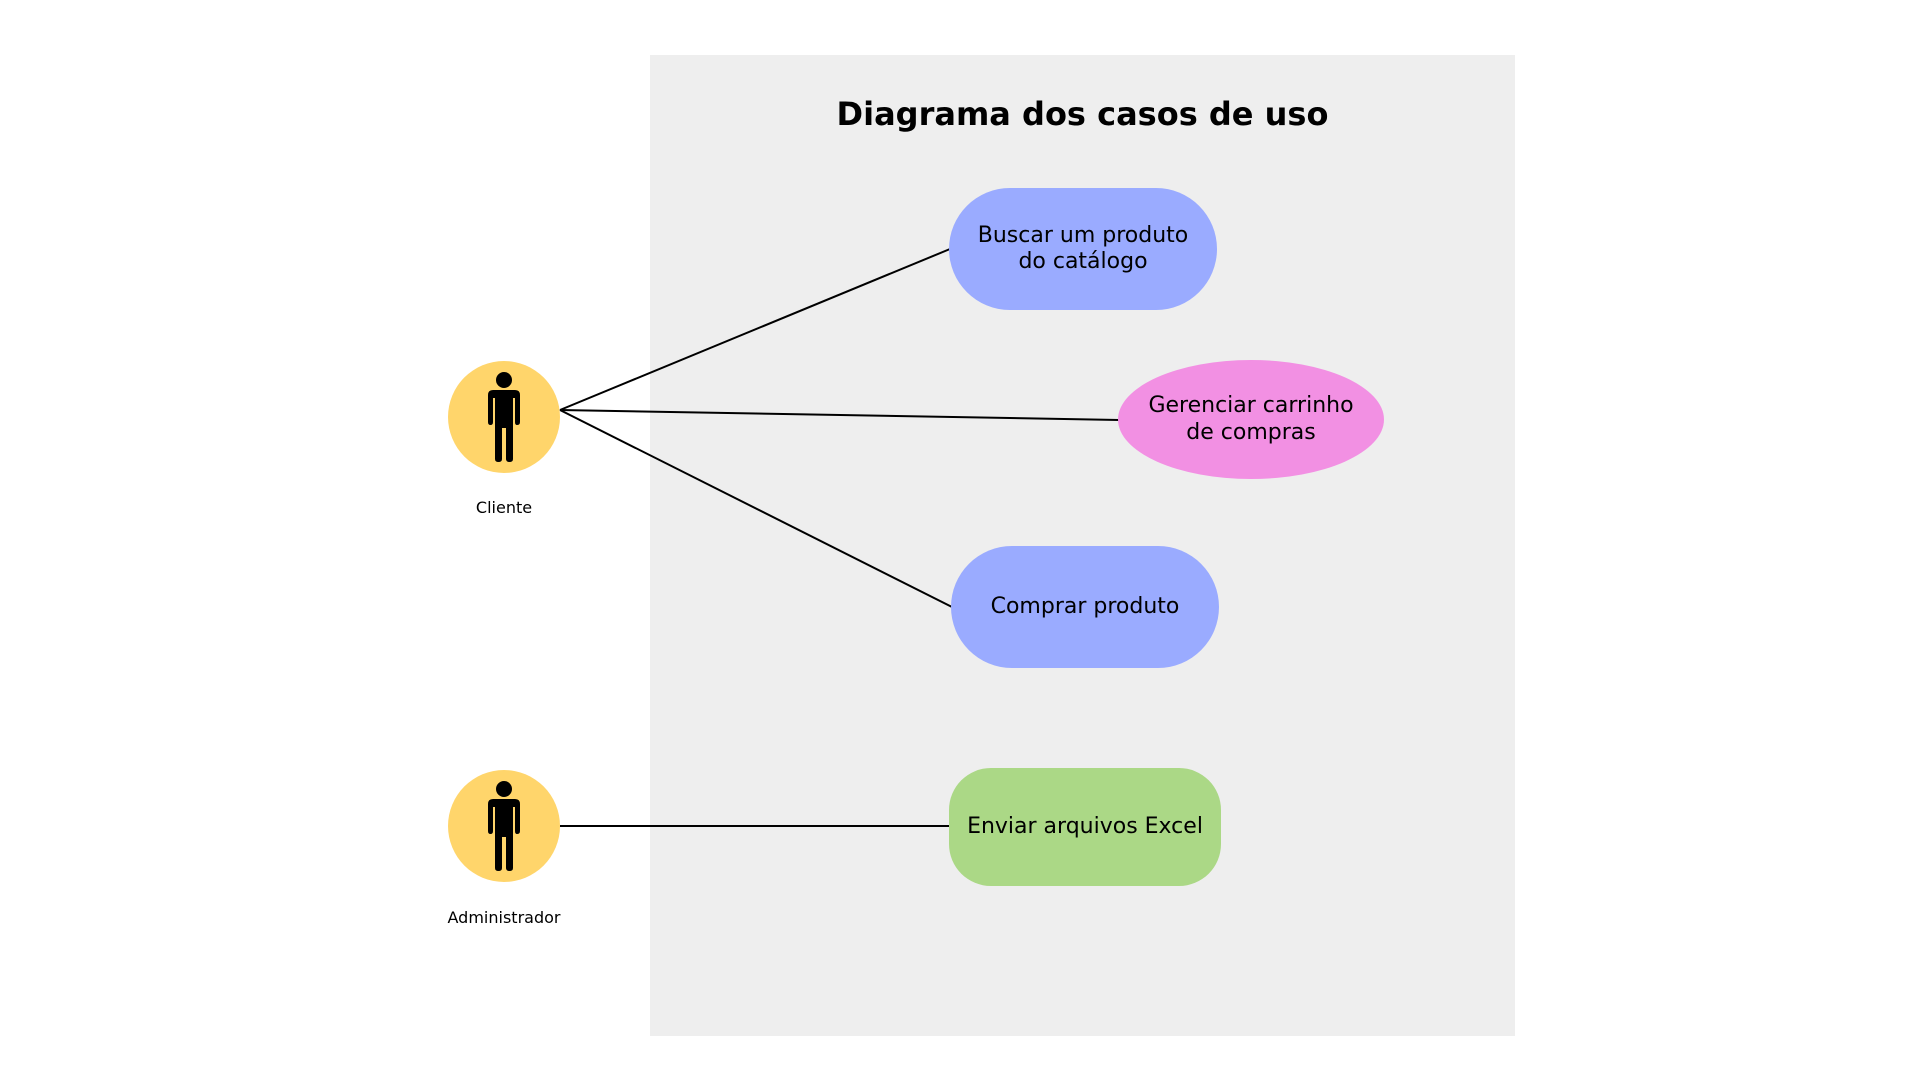 The width and height of the screenshot is (1920, 1080). What do you see at coordinates (839, 415) in the screenshot?
I see `association-cliente-gerenciar` at bounding box center [839, 415].